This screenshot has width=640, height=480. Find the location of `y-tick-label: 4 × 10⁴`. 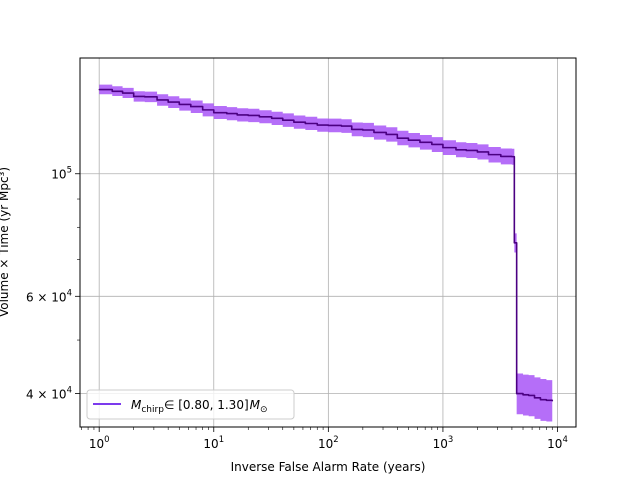

y-tick-label: 4 × 10⁴ is located at coordinates (49, 394).